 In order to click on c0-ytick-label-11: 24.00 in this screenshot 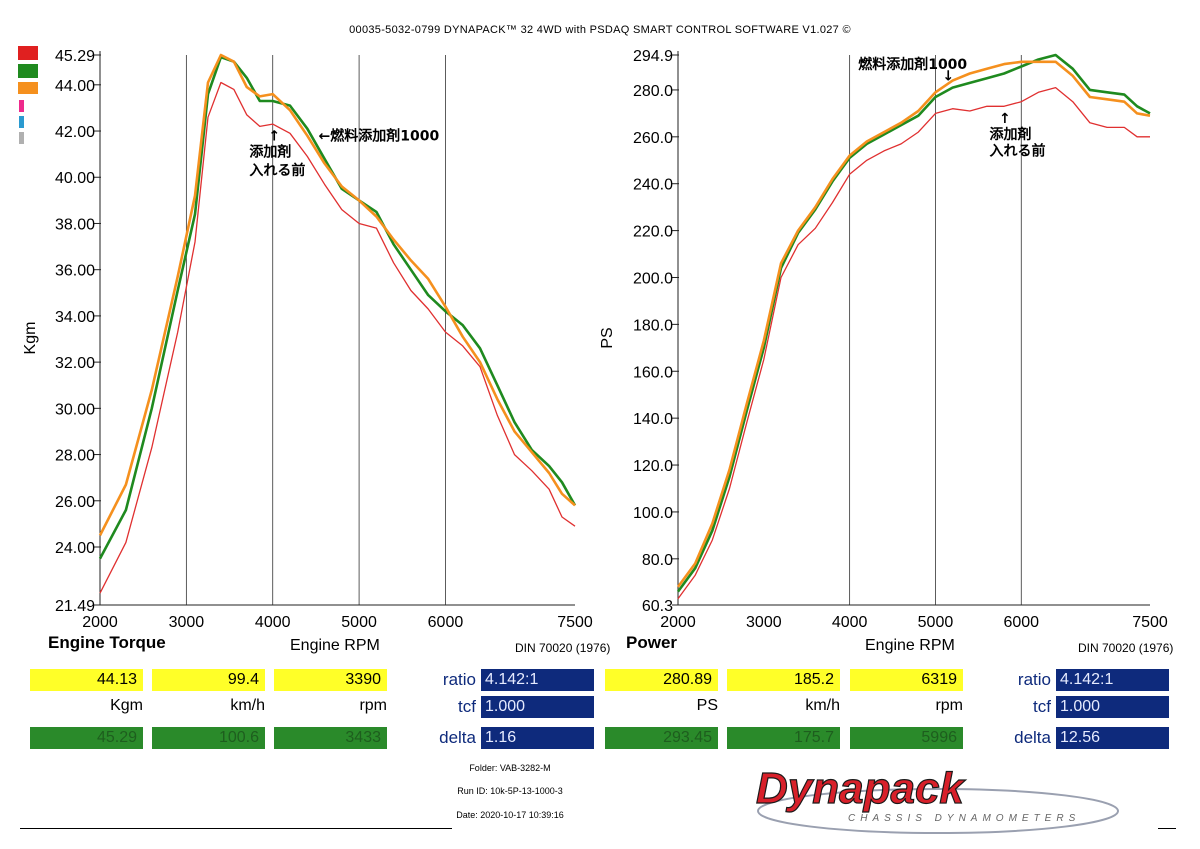, I will do `click(75, 548)`.